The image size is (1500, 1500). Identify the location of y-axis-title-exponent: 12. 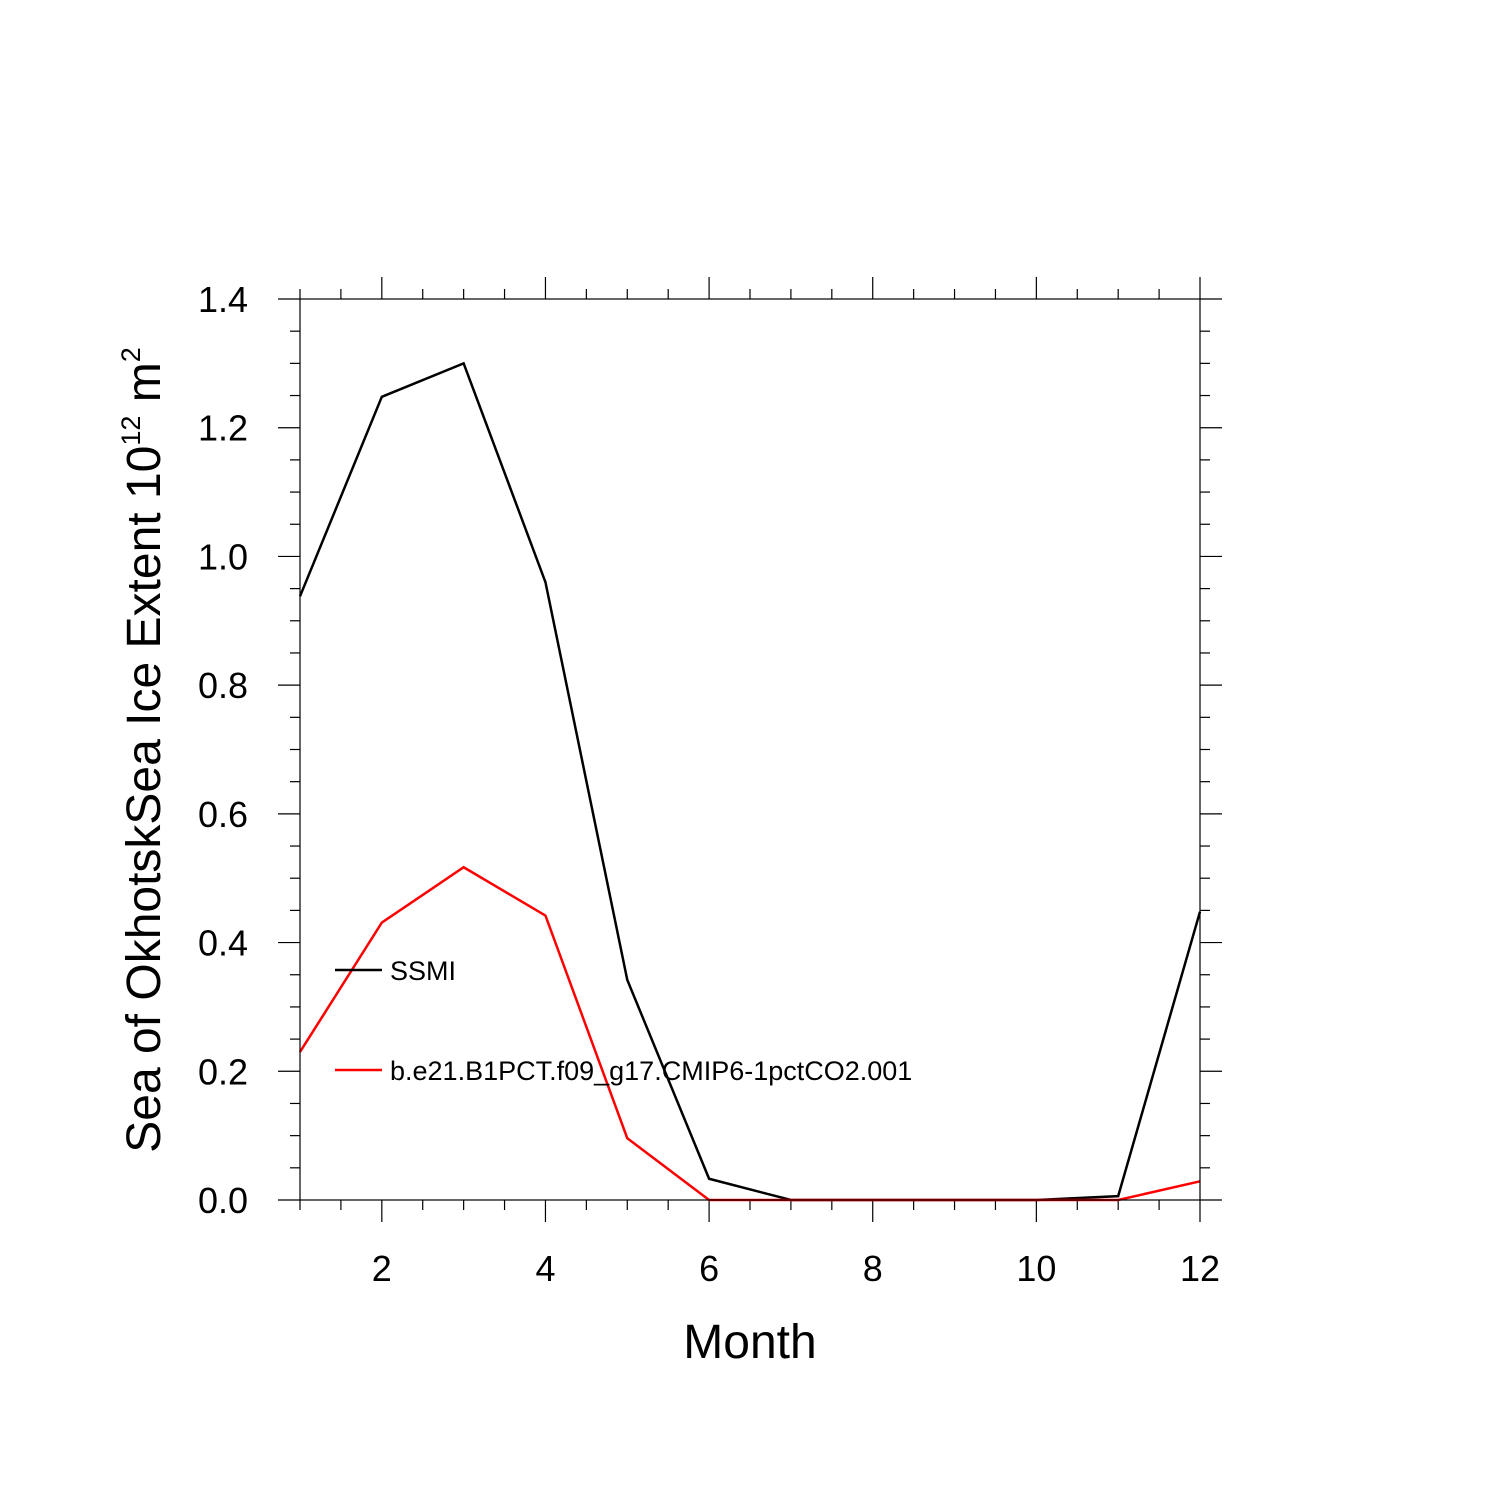
(131, 431).